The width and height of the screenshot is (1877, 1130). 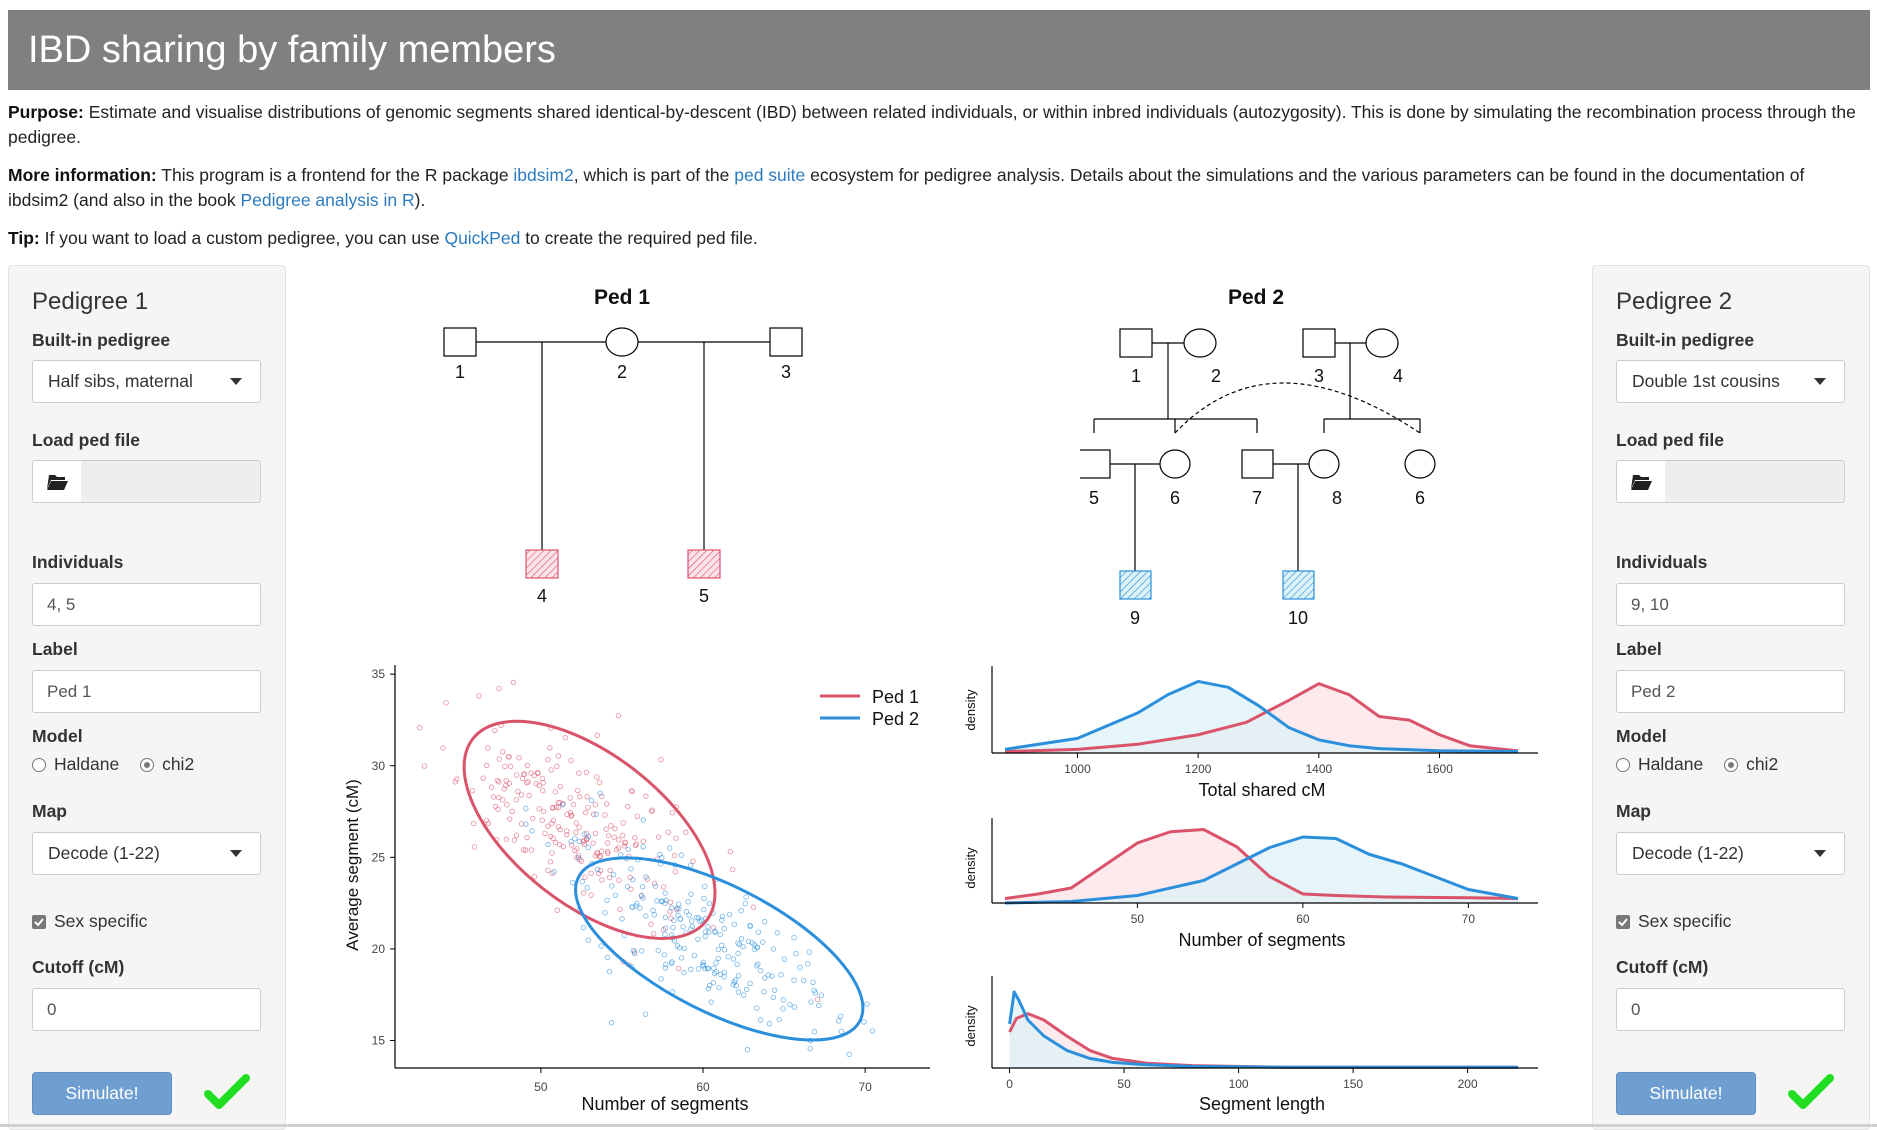 What do you see at coordinates (146, 691) in the screenshot?
I see `label-input: Ped 1` at bounding box center [146, 691].